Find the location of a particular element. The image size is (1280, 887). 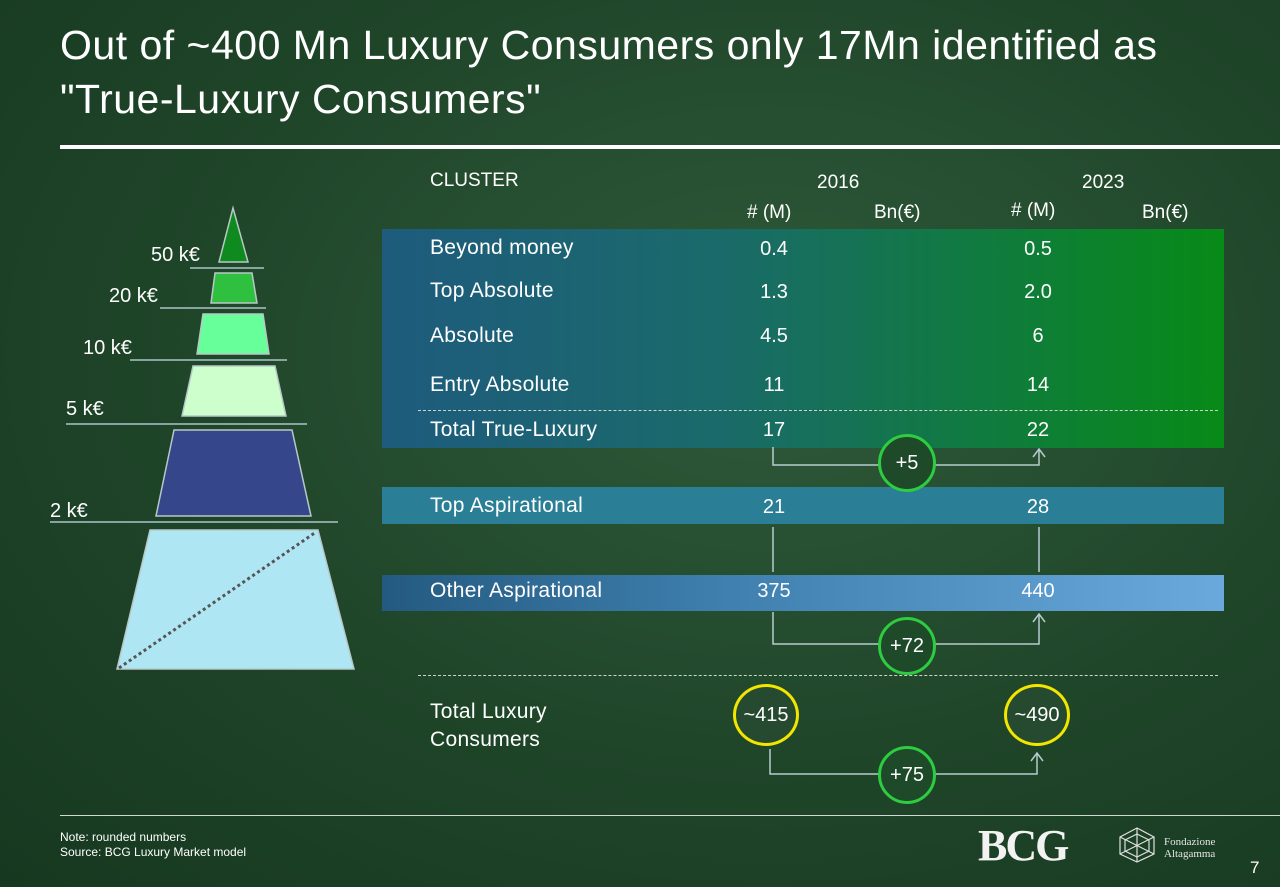

value-2016-absolute: 4.5 is located at coordinates (774, 336).